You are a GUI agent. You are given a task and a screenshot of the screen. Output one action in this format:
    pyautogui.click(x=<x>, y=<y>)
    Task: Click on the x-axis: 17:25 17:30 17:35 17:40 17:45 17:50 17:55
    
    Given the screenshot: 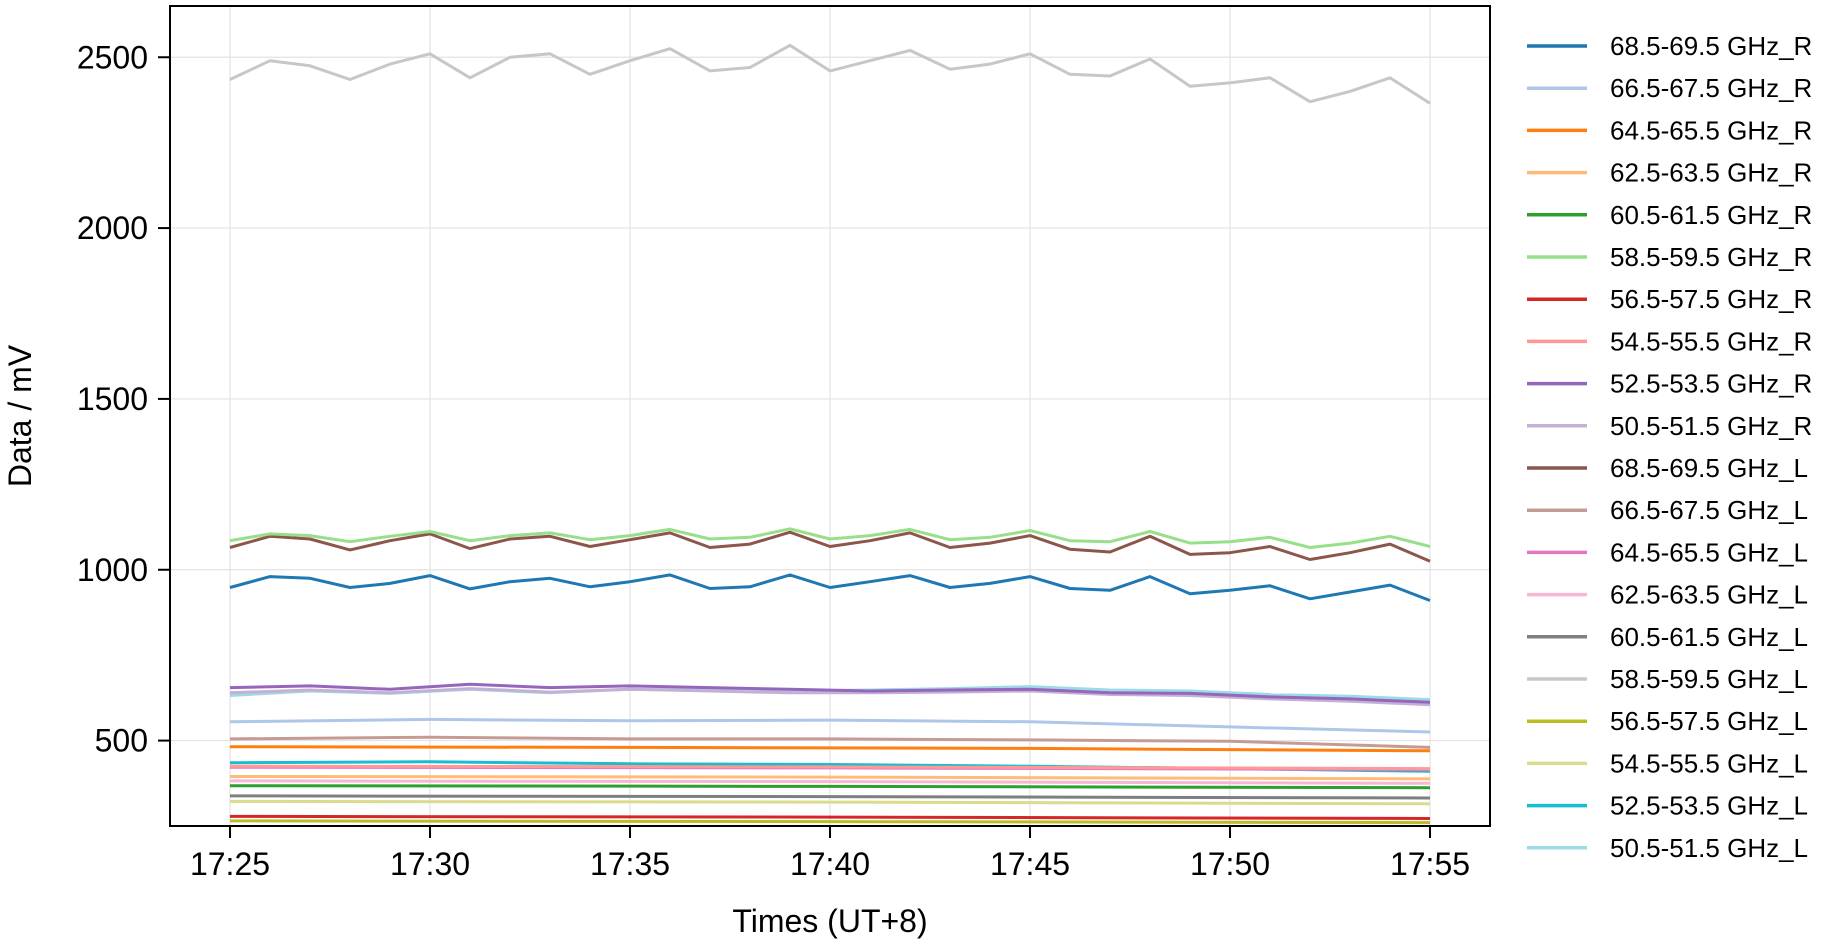 What is the action you would take?
    pyautogui.click(x=830, y=854)
    